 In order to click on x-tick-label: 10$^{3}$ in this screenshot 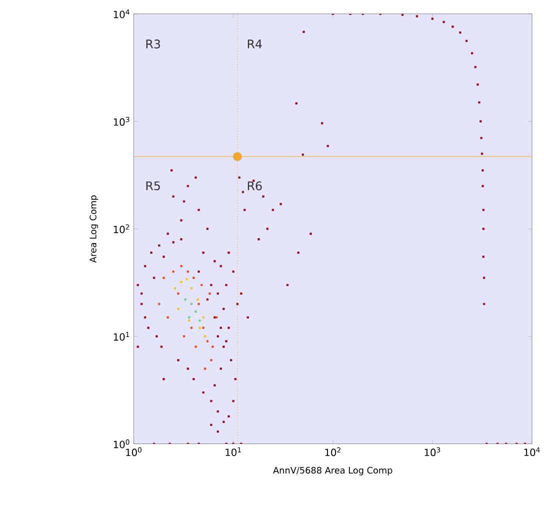, I will do `click(432, 451)`.